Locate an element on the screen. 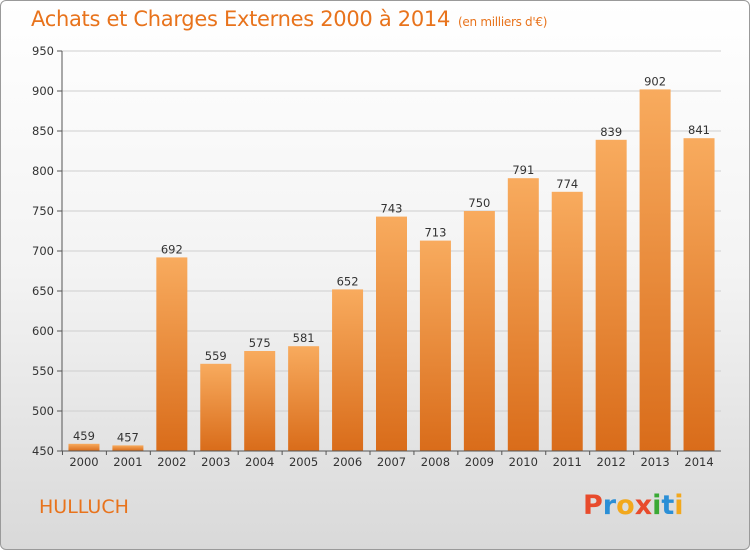 This screenshot has height=550, width=750. data-label: 750 is located at coordinates (479, 203).